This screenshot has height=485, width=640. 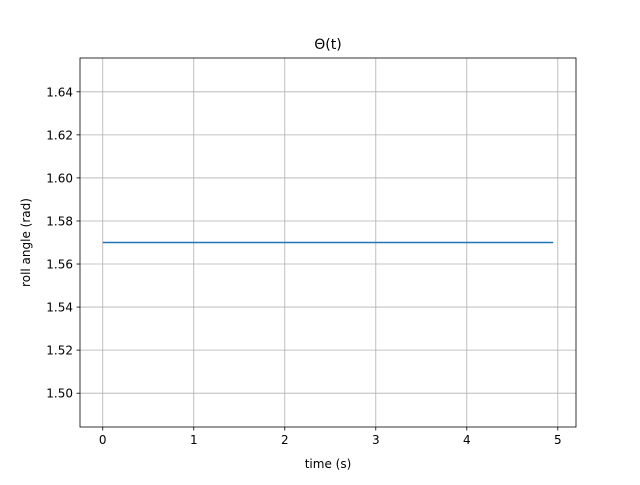 What do you see at coordinates (59, 265) in the screenshot?
I see `y-tick-label: 1.56` at bounding box center [59, 265].